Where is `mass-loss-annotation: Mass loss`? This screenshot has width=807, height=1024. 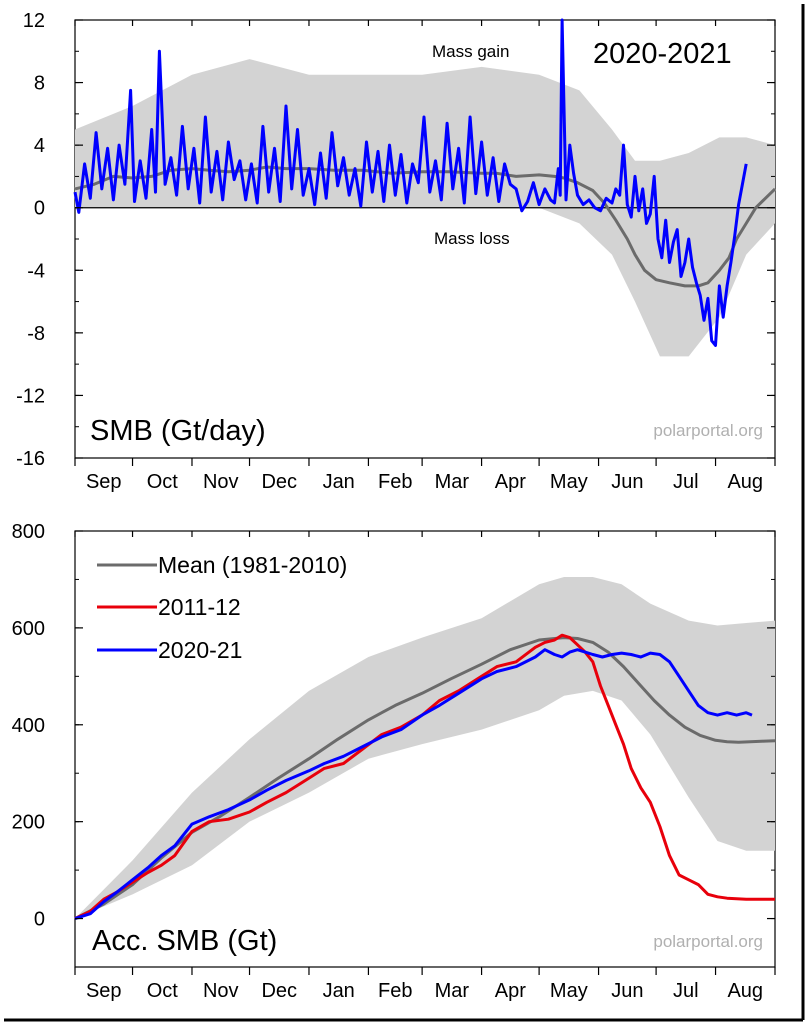 mass-loss-annotation: Mass loss is located at coordinates (472, 238).